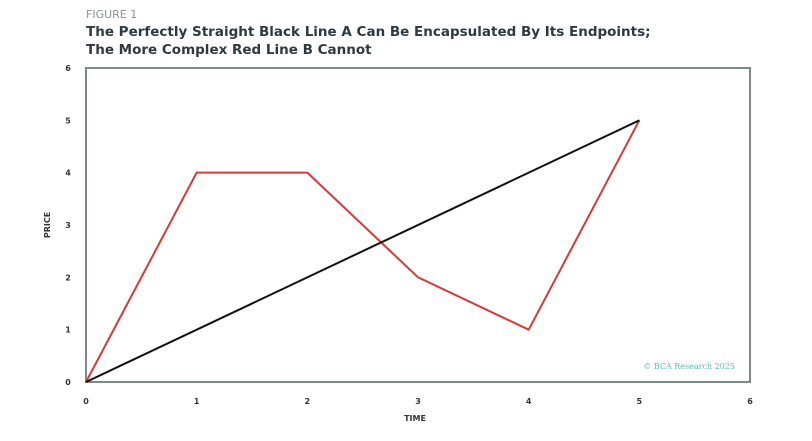 The width and height of the screenshot is (812, 441). I want to click on y-tick-label: 0, so click(68, 382).